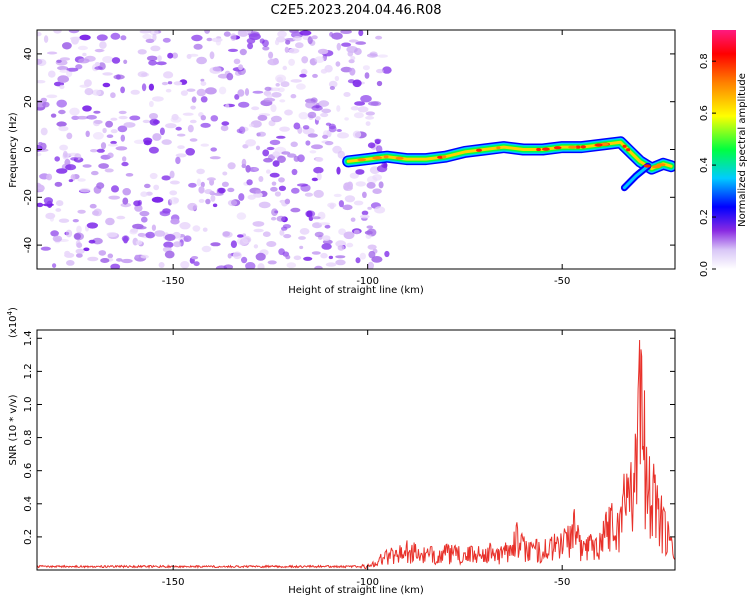 This screenshot has width=750, height=600. Describe the element at coordinates (509, 155) in the screenshot. I see `signal-track-band` at that location.